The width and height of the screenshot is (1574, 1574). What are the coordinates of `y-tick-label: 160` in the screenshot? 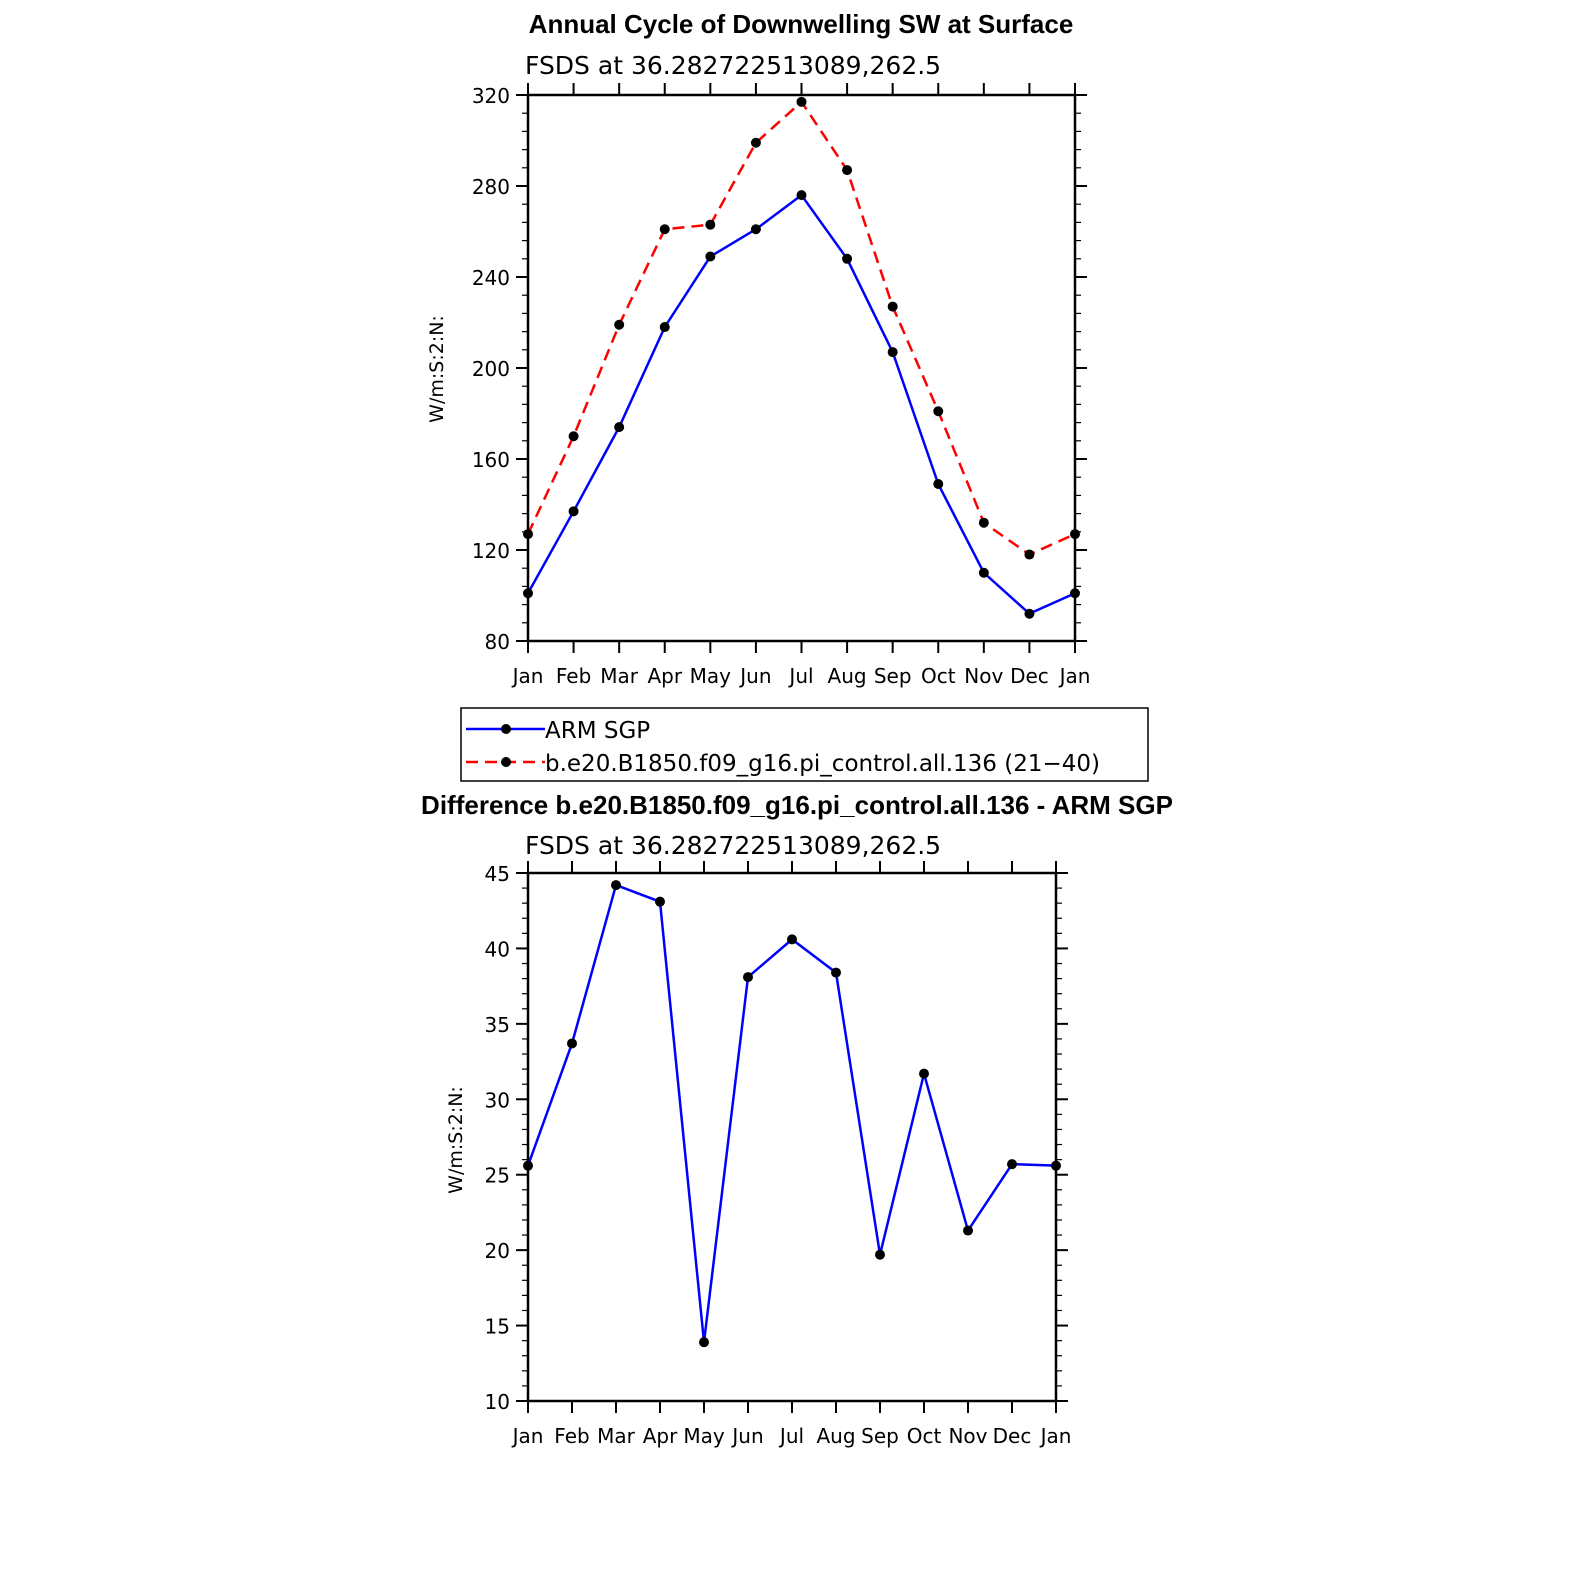 It's located at (491, 460).